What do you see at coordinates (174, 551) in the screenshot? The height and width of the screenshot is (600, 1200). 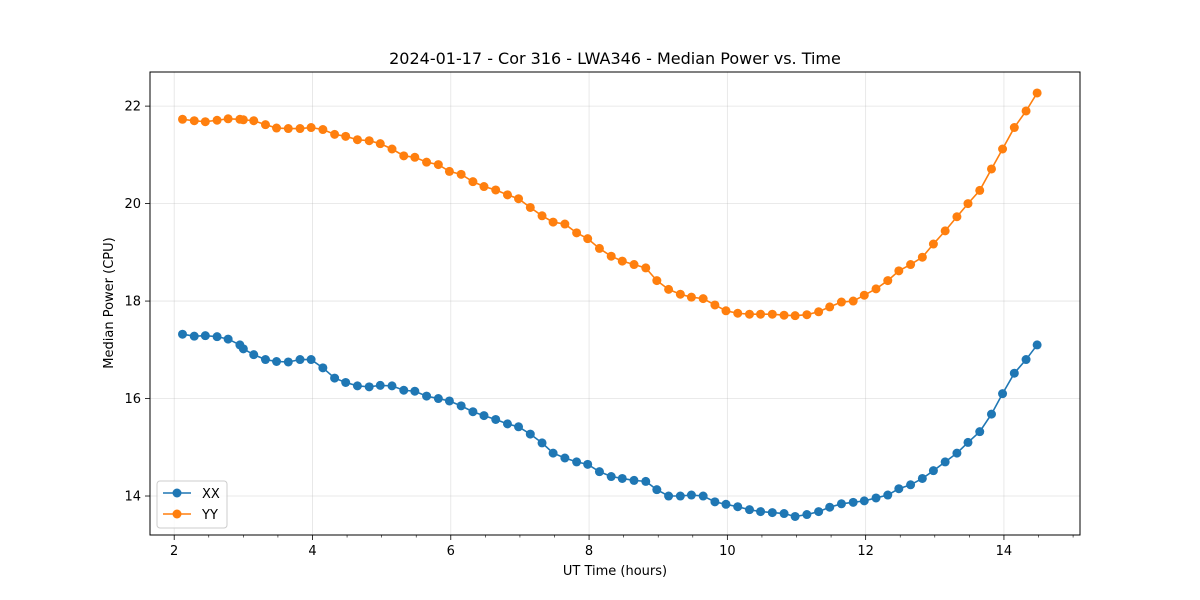 I see `x-tick-label: 2` at bounding box center [174, 551].